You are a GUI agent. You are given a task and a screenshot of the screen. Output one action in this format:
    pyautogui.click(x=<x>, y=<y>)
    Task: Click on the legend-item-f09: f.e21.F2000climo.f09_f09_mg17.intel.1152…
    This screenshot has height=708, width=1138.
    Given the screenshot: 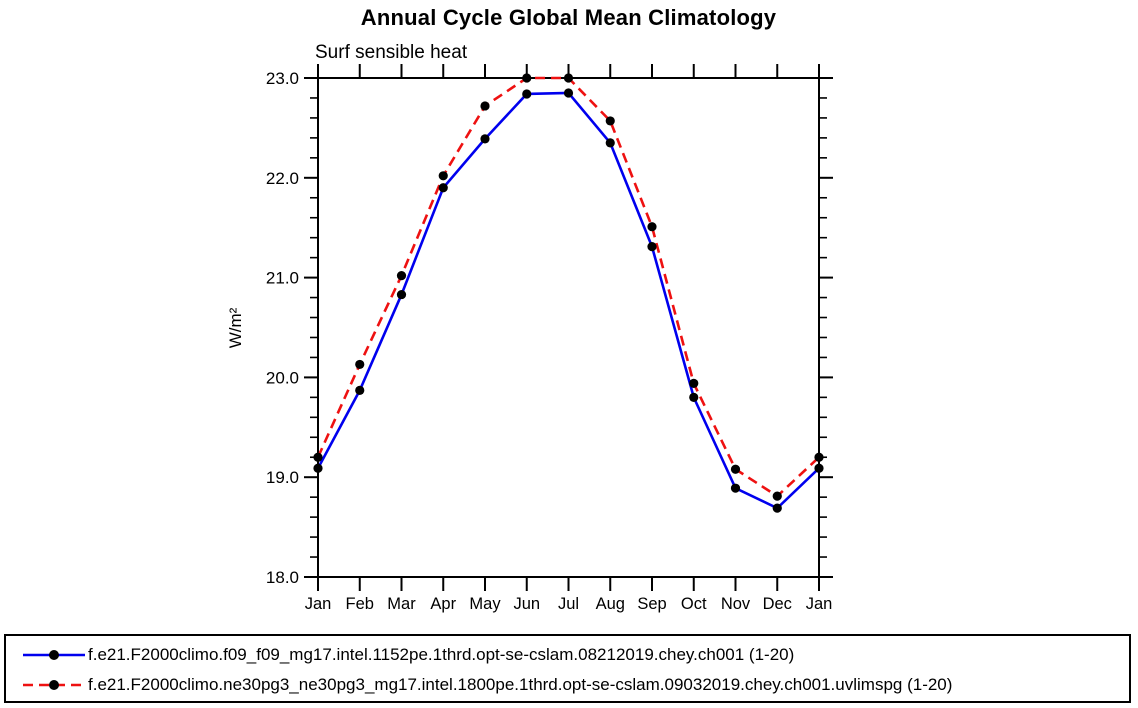 What is the action you would take?
    pyautogui.click(x=575, y=655)
    